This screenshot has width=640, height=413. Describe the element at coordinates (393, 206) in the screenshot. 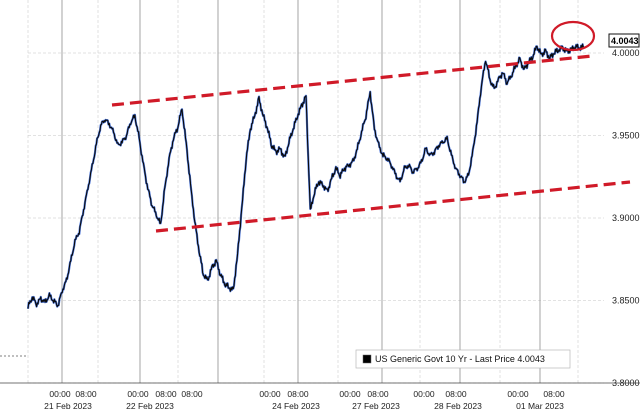

I see `lower-channel-line` at that location.